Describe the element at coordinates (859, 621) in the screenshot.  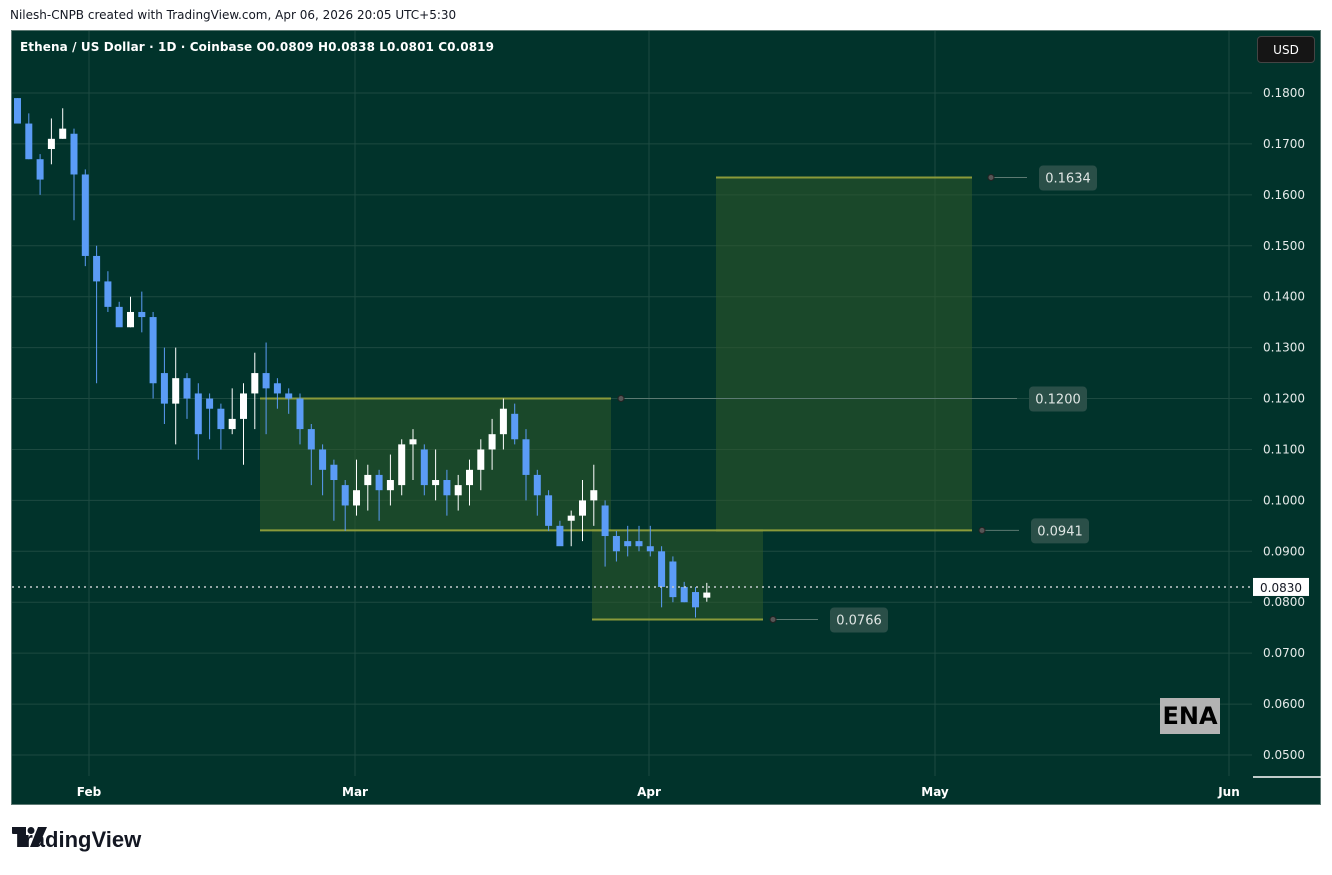
I see `svg-text: 0.0766` at that location.